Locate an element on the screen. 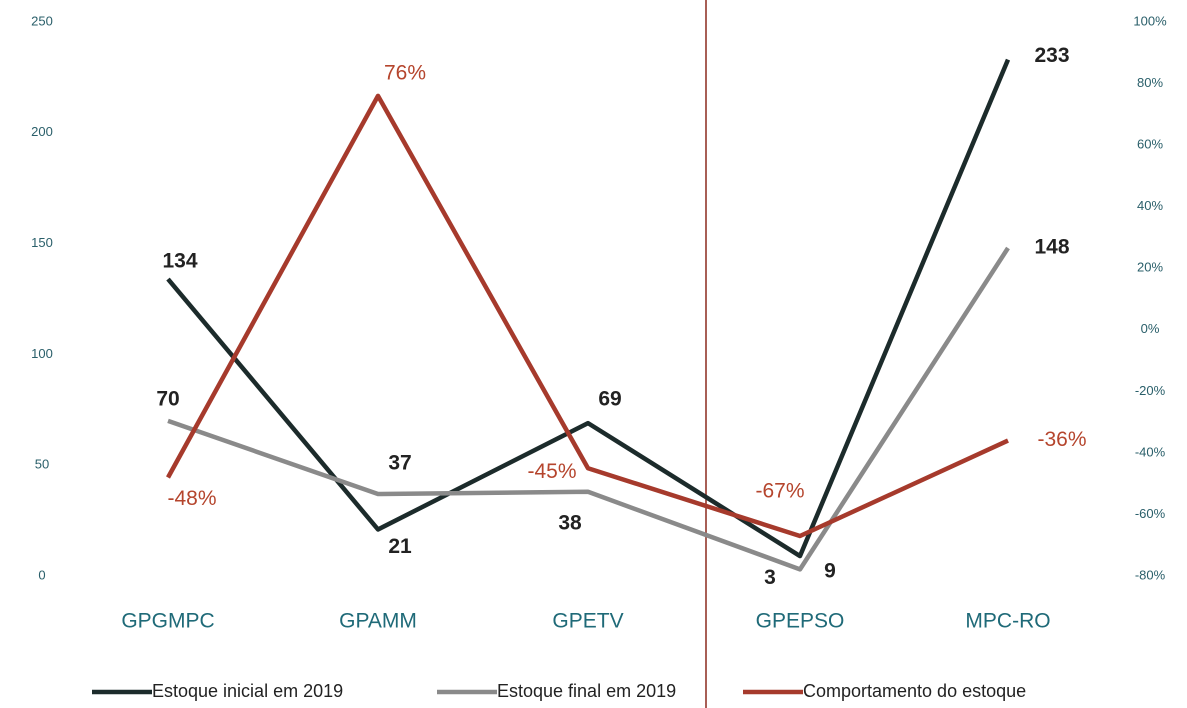  data-label: 3 is located at coordinates (770, 577).